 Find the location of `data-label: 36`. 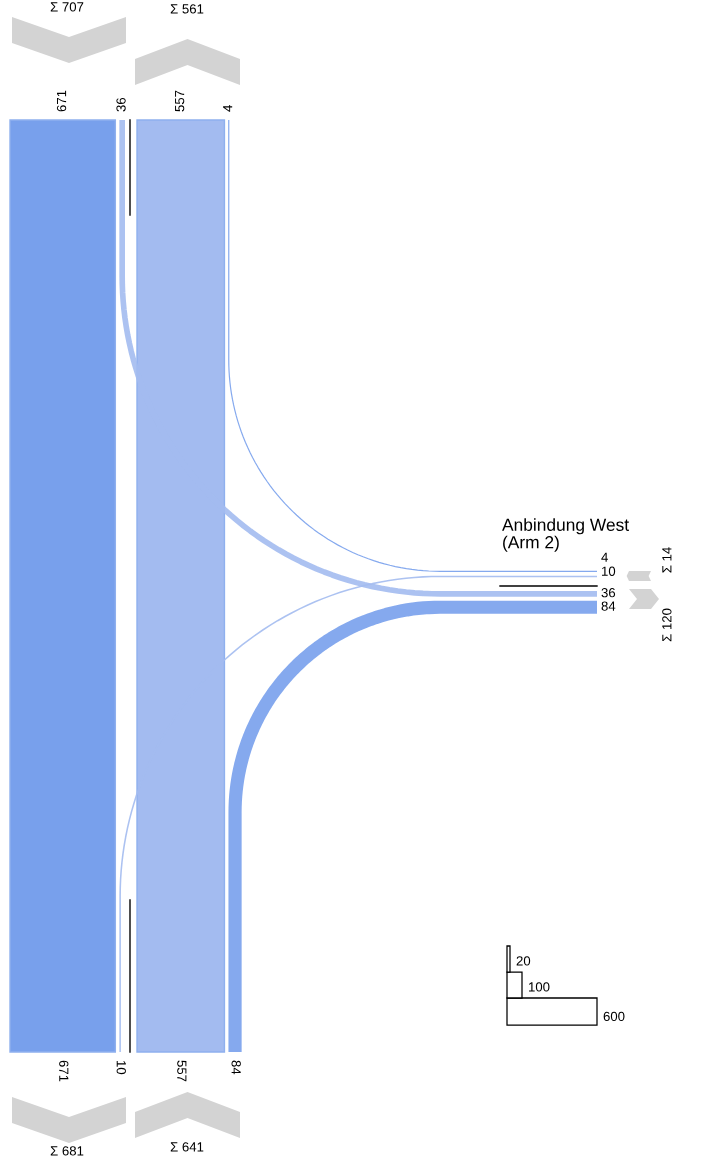

data-label: 36 is located at coordinates (121, 104).